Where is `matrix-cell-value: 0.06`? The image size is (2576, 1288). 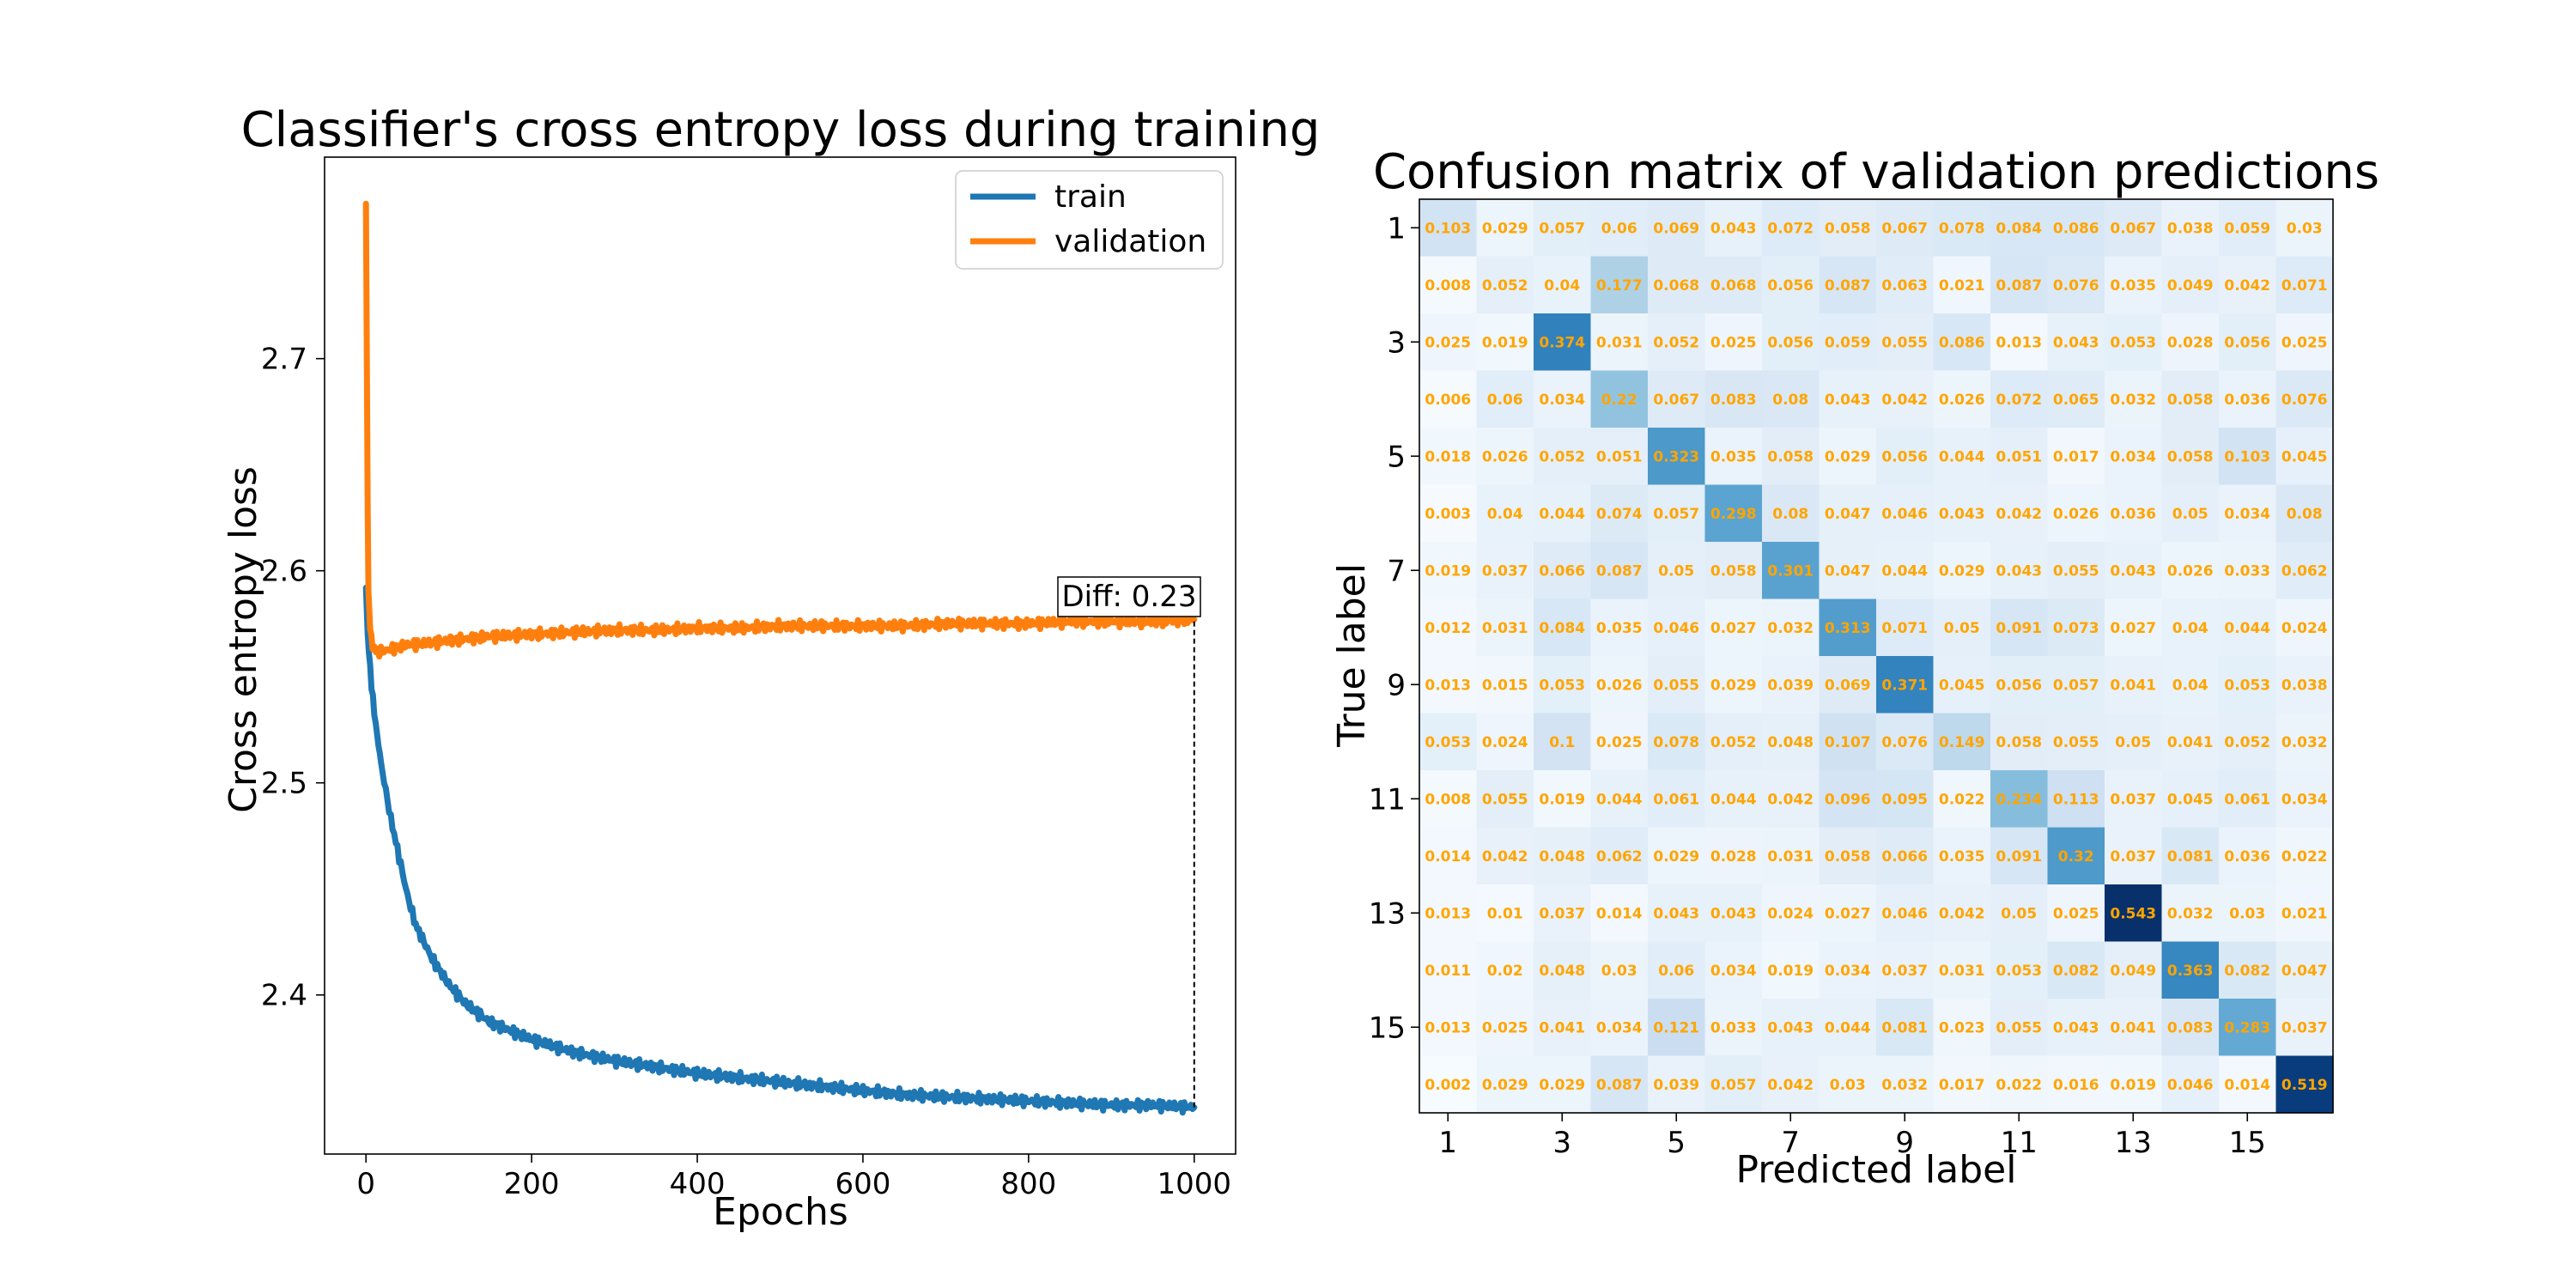 matrix-cell-value: 0.06 is located at coordinates (1676, 972).